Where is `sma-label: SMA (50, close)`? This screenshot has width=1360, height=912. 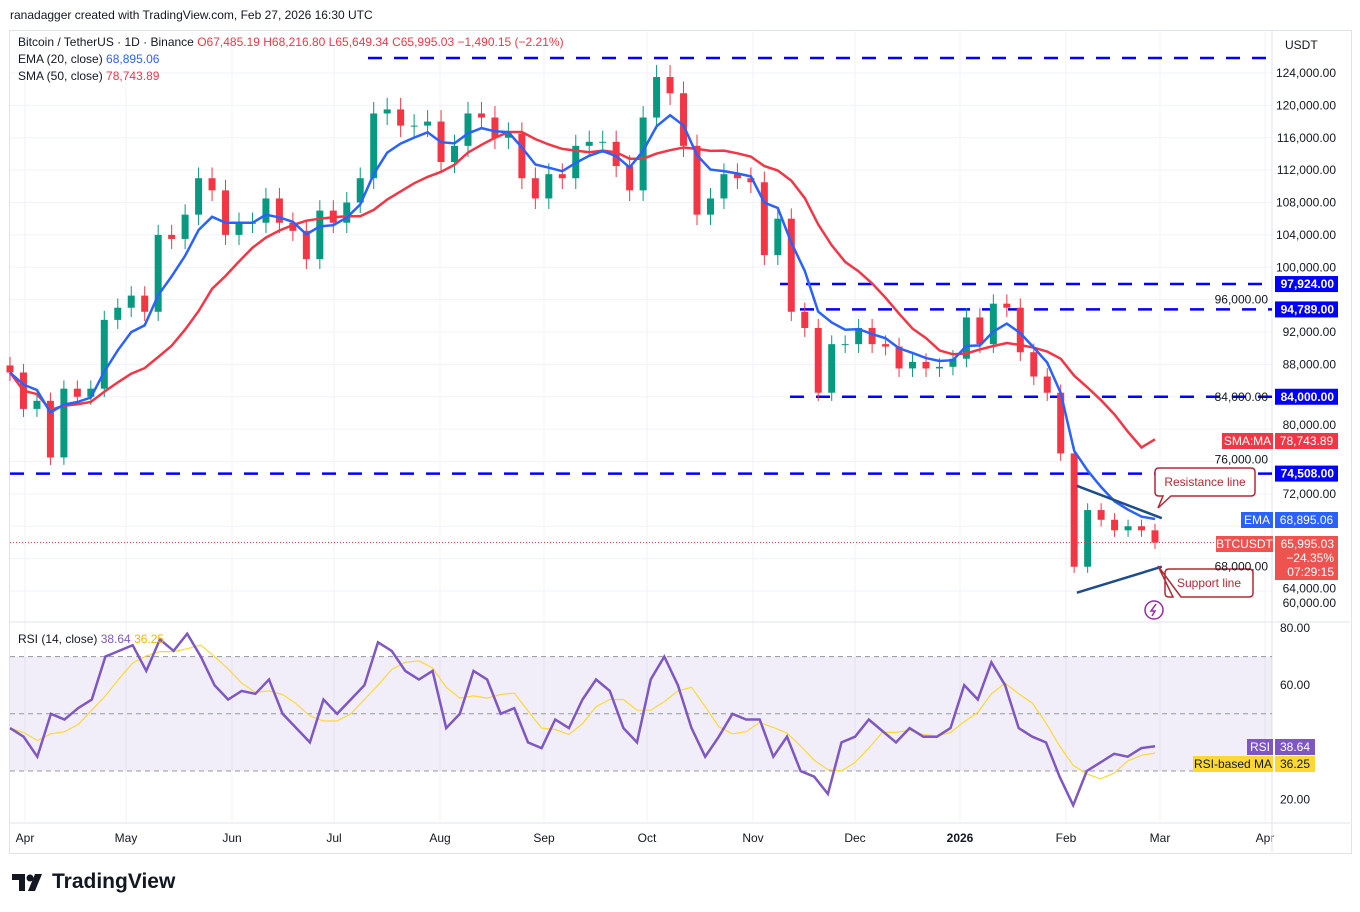 sma-label: SMA (50, close) is located at coordinates (60, 76).